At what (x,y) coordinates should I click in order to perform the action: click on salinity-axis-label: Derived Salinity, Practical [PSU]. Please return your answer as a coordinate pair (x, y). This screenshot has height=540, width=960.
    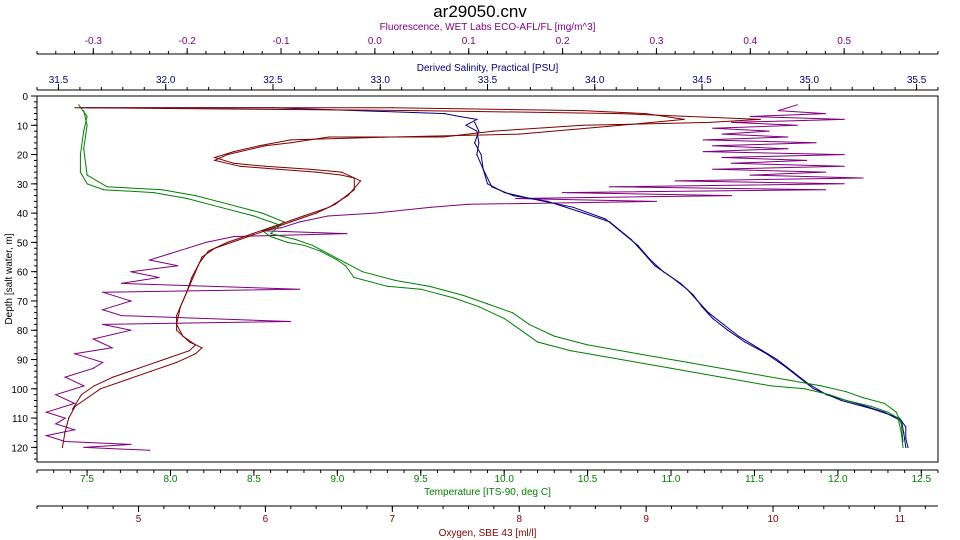
    Looking at the image, I should click on (488, 68).